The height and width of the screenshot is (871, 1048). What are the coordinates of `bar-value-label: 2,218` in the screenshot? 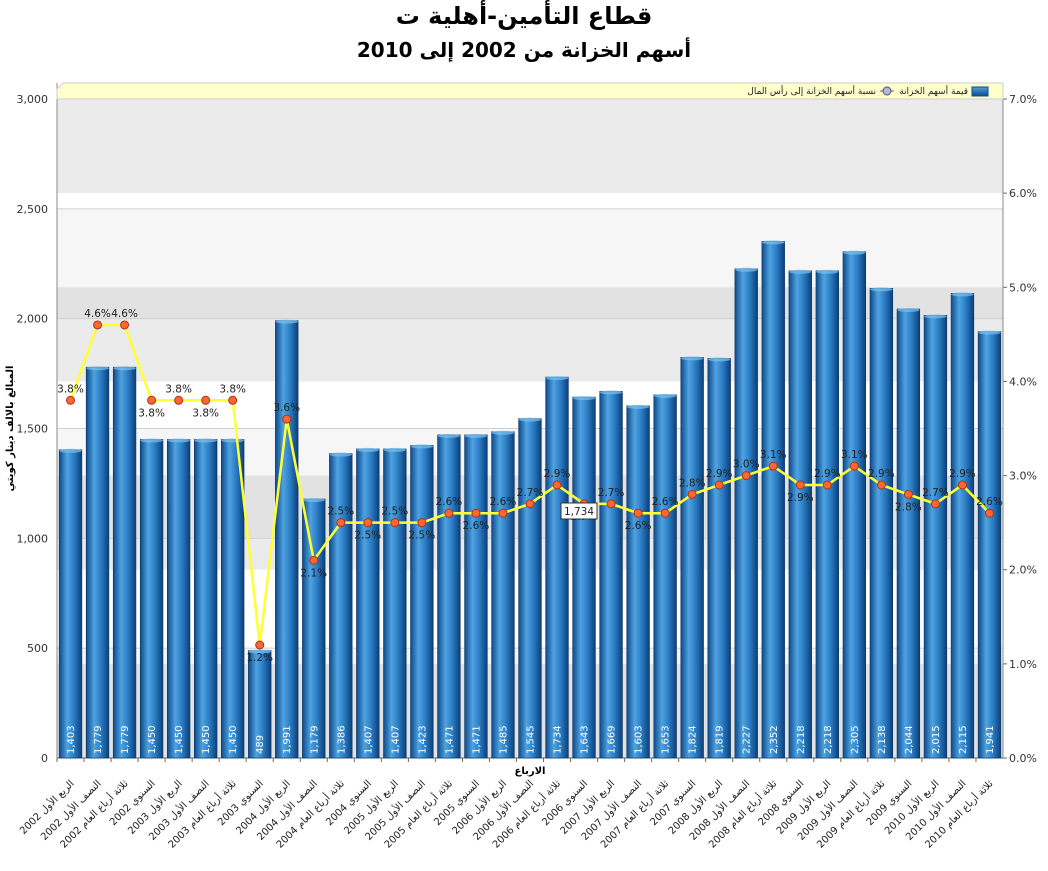 It's located at (828, 739).